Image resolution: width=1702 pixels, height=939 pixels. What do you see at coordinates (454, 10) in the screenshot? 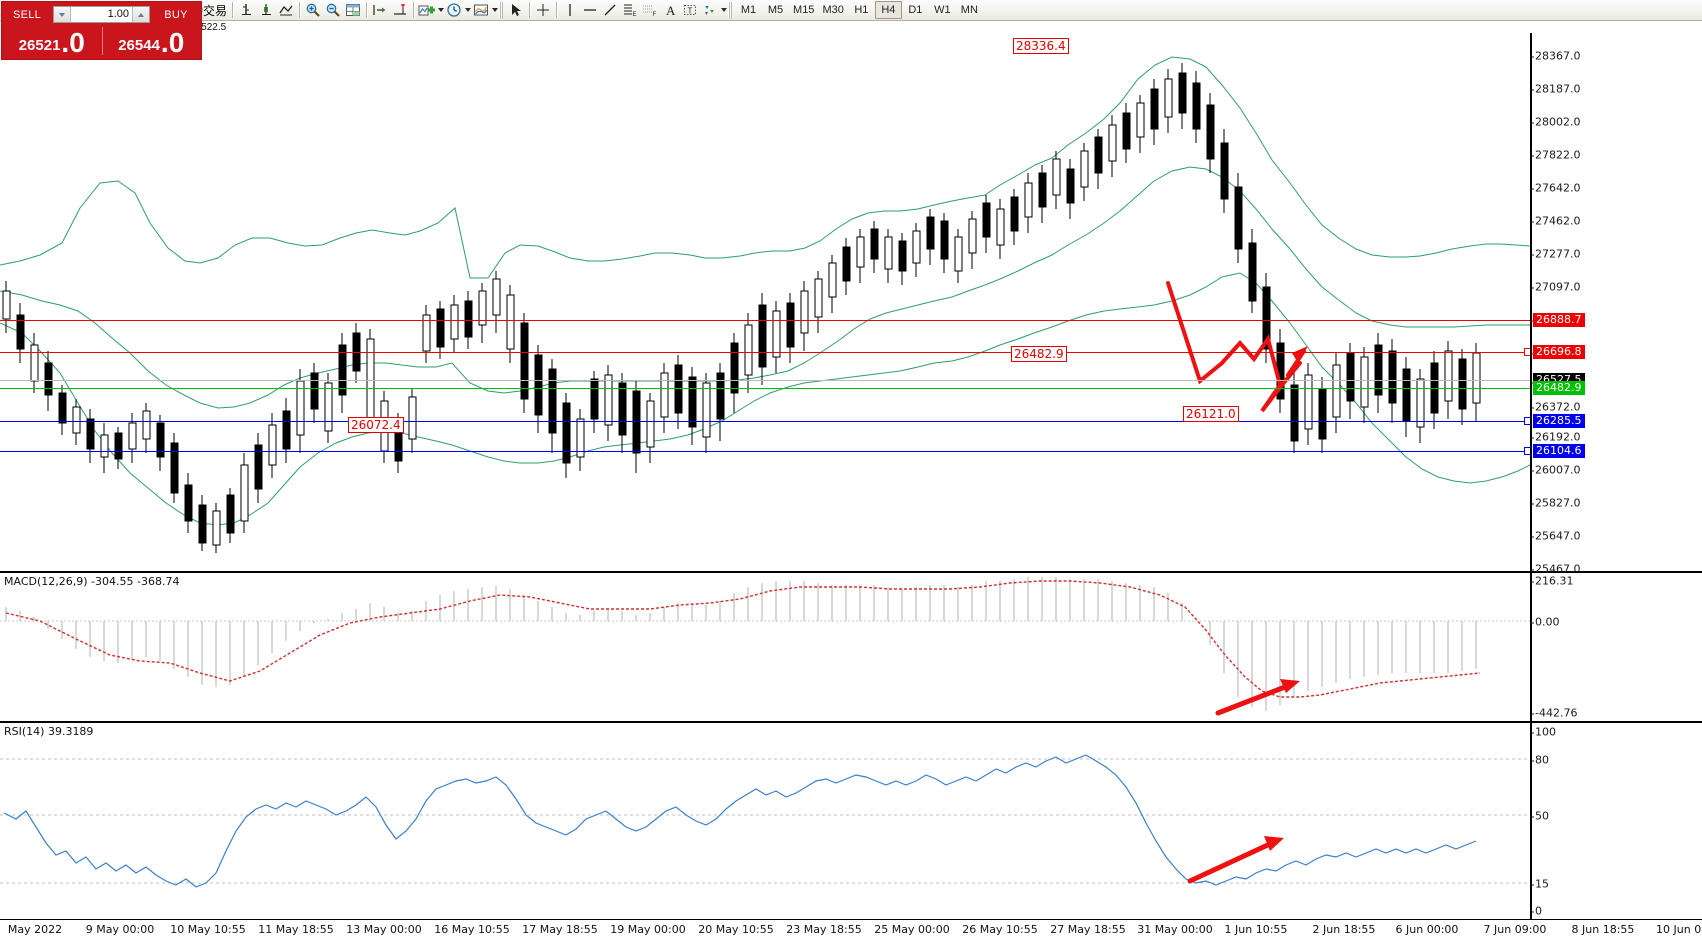
I see `period-icon` at bounding box center [454, 10].